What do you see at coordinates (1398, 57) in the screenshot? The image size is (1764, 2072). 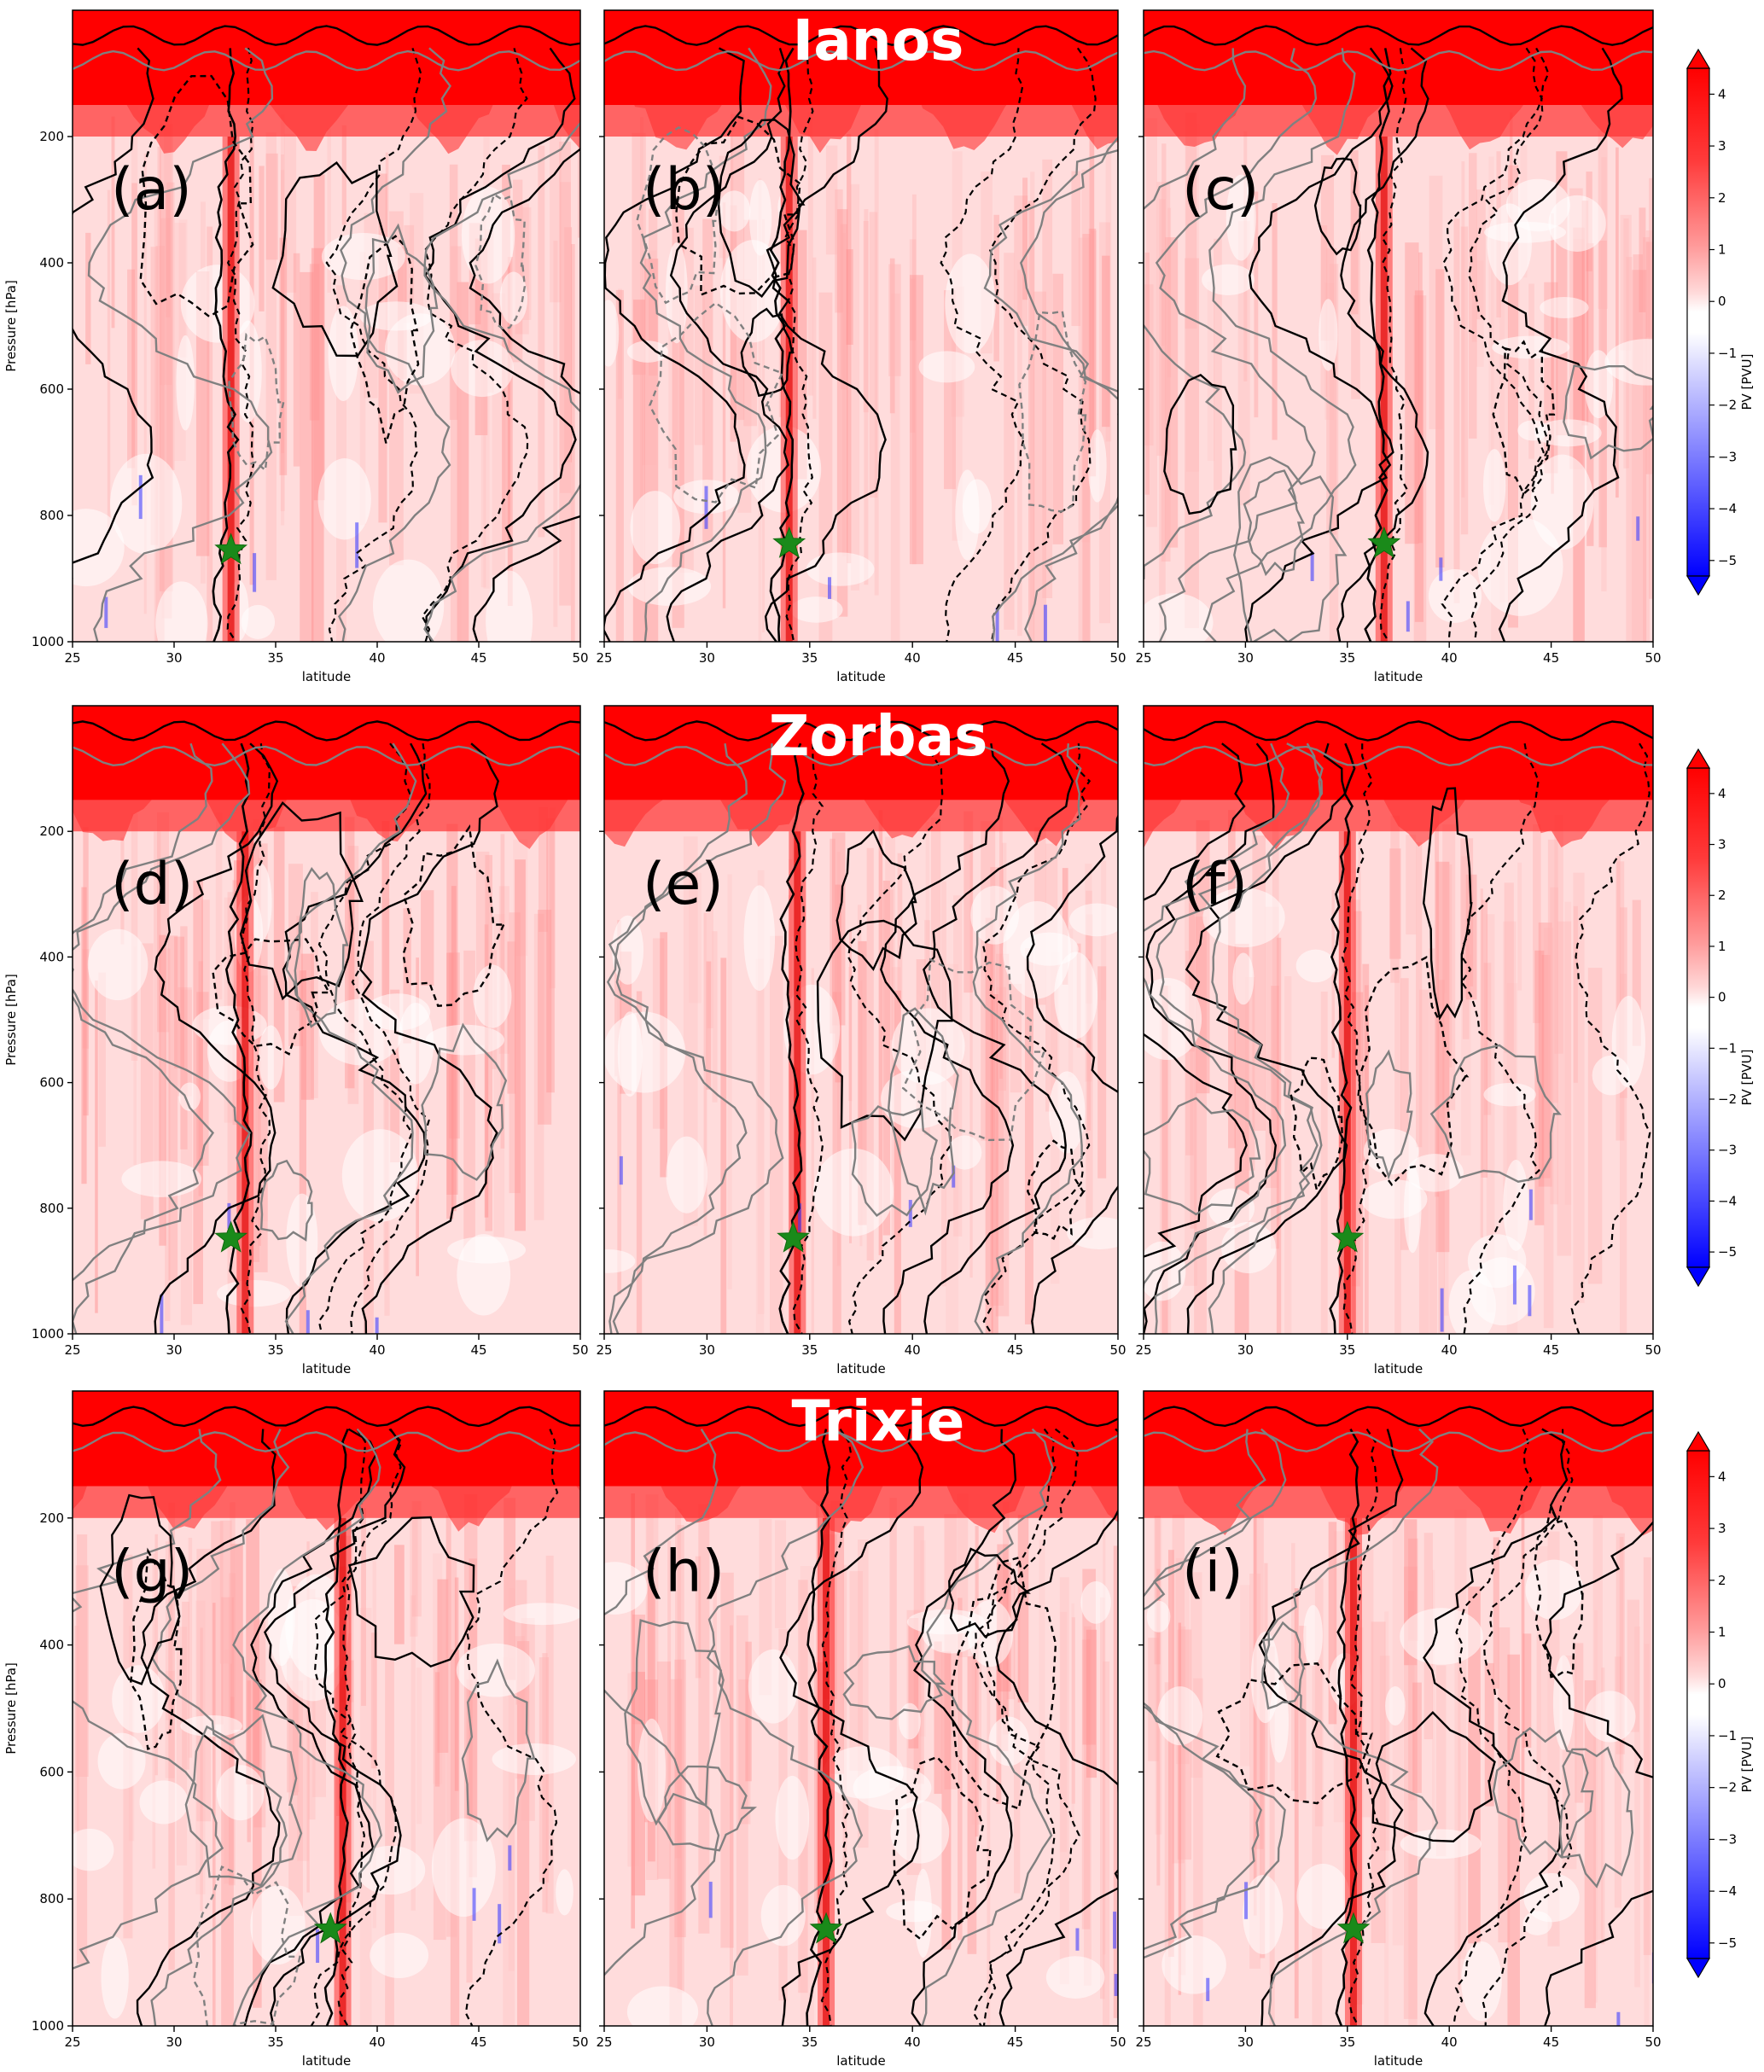 I see `pv-stratosphere` at bounding box center [1398, 57].